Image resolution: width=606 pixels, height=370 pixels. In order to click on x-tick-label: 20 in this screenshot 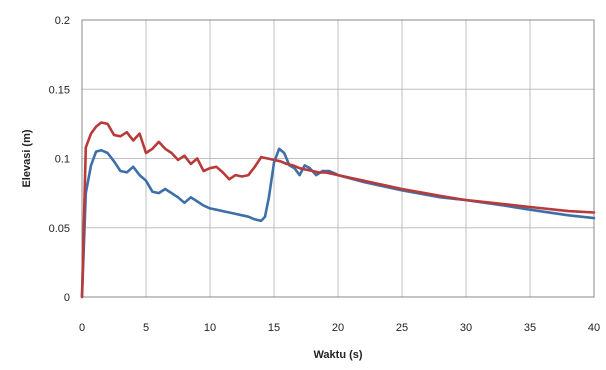, I will do `click(338, 328)`.